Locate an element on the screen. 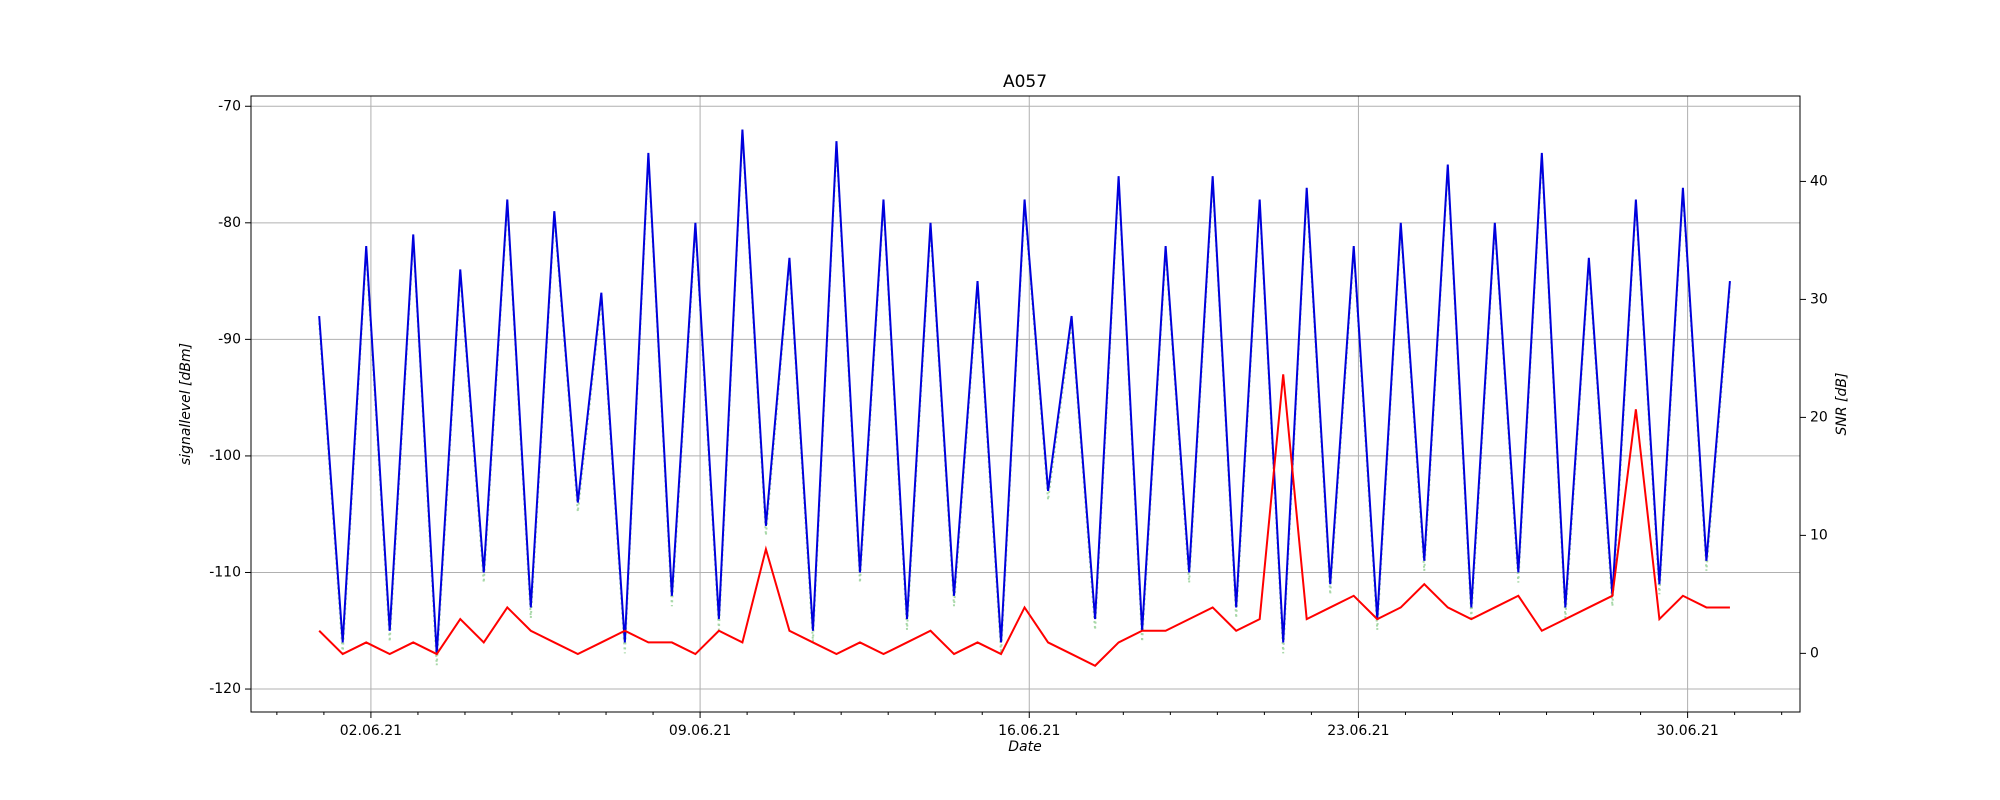 The image size is (2000, 800). y2-tick-label: 30 is located at coordinates (1819, 299).